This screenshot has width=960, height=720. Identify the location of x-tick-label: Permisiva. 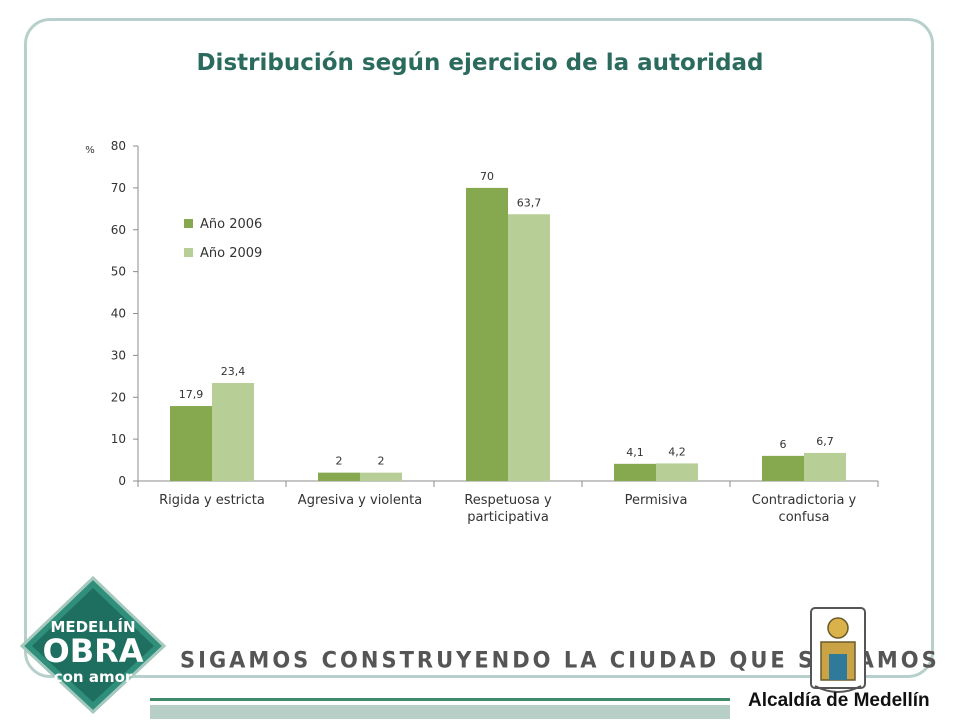
(656, 500).